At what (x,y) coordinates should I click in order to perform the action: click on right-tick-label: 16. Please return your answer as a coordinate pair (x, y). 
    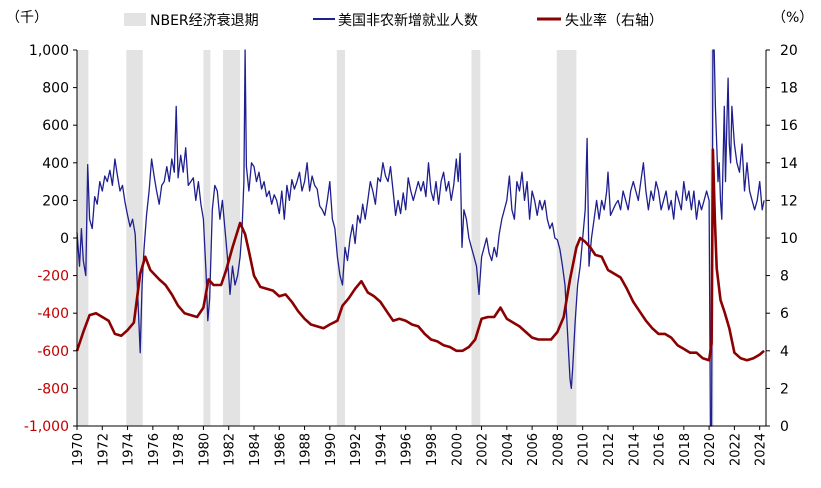
    Looking at the image, I should click on (789, 126).